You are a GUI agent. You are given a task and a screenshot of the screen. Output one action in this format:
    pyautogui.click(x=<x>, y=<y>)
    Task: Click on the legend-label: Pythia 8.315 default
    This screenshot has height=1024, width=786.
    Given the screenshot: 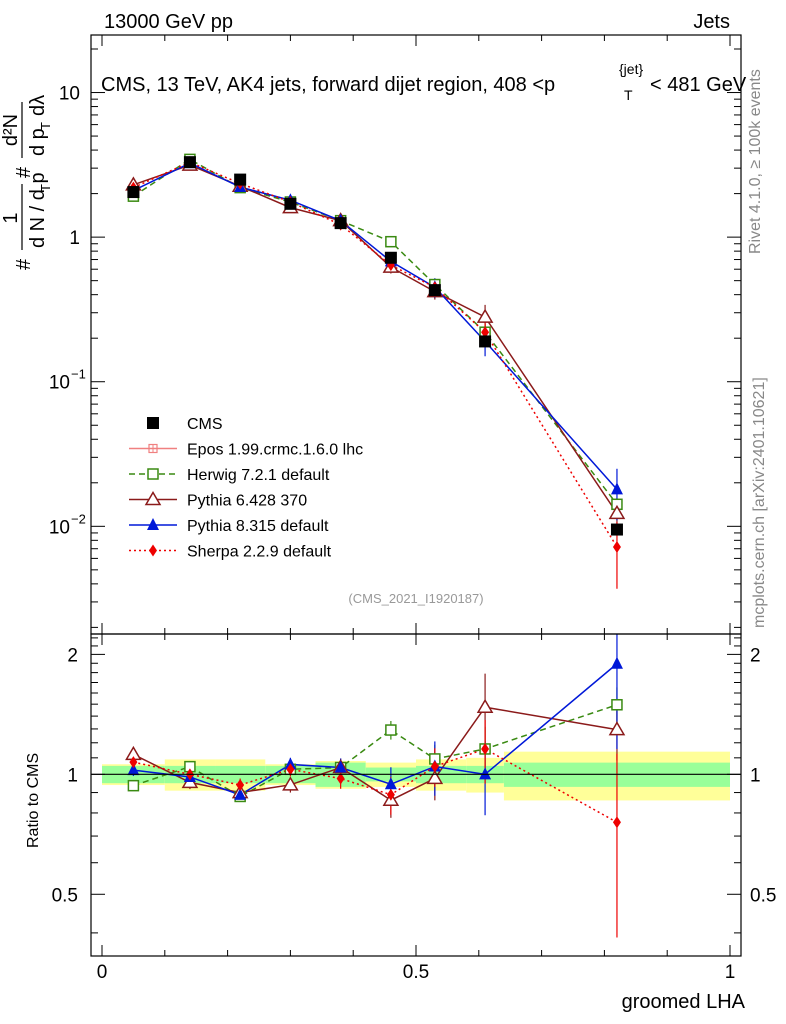 What is the action you would take?
    pyautogui.click(x=258, y=526)
    